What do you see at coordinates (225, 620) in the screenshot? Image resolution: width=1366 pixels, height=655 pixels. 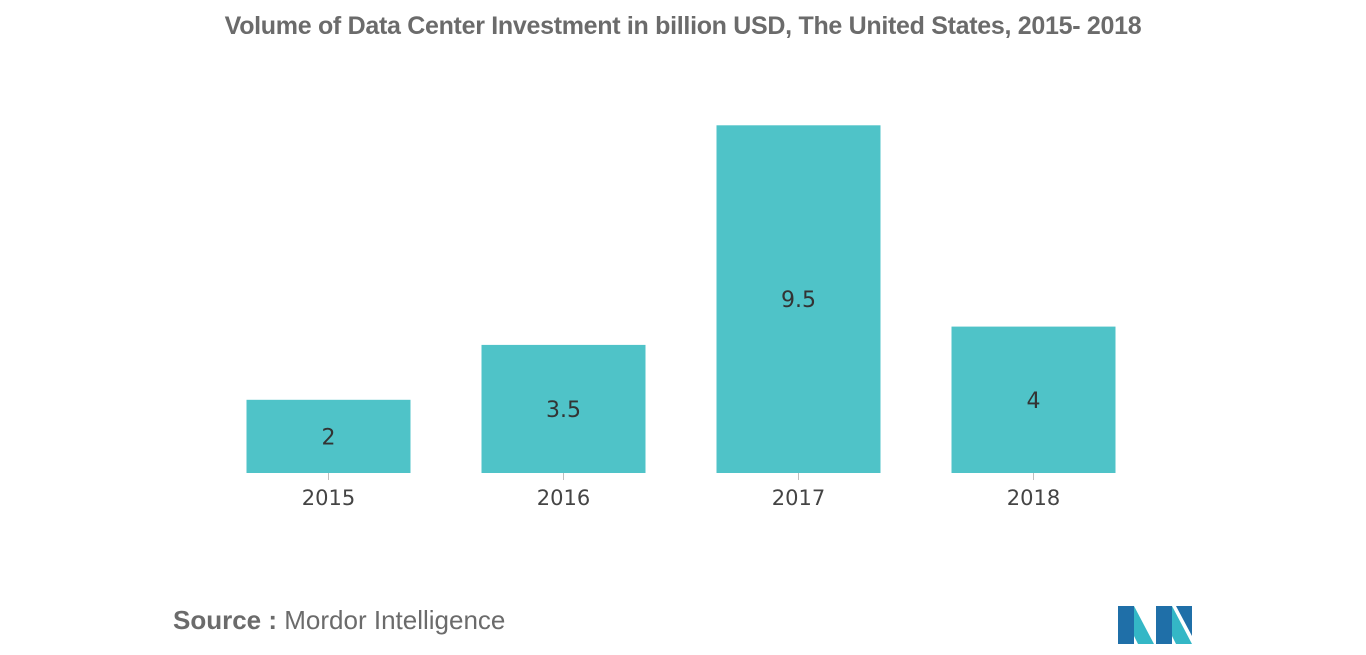 I see `source-label: Source :` at bounding box center [225, 620].